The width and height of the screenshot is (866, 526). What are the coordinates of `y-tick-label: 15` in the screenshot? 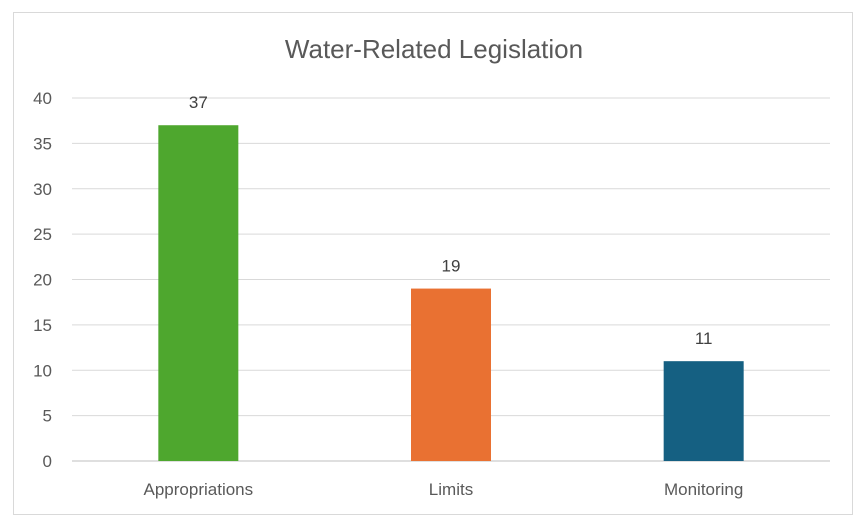 It's located at (42, 325).